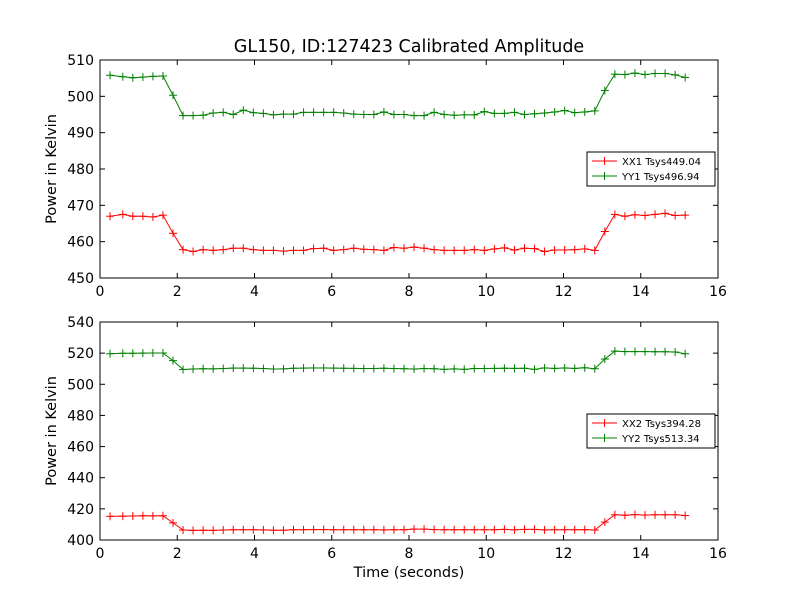  Describe the element at coordinates (398, 360) in the screenshot. I see `series-line-yy2` at that location.